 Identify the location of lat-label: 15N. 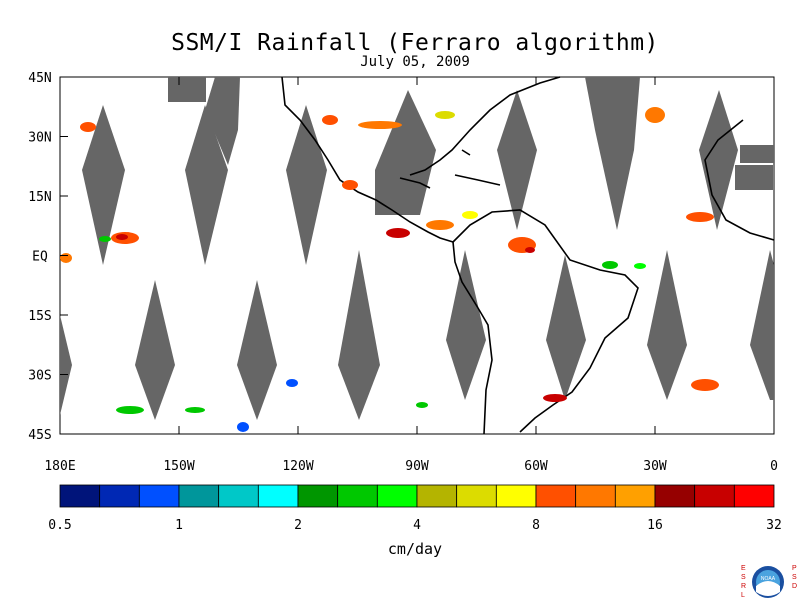
(39, 197).